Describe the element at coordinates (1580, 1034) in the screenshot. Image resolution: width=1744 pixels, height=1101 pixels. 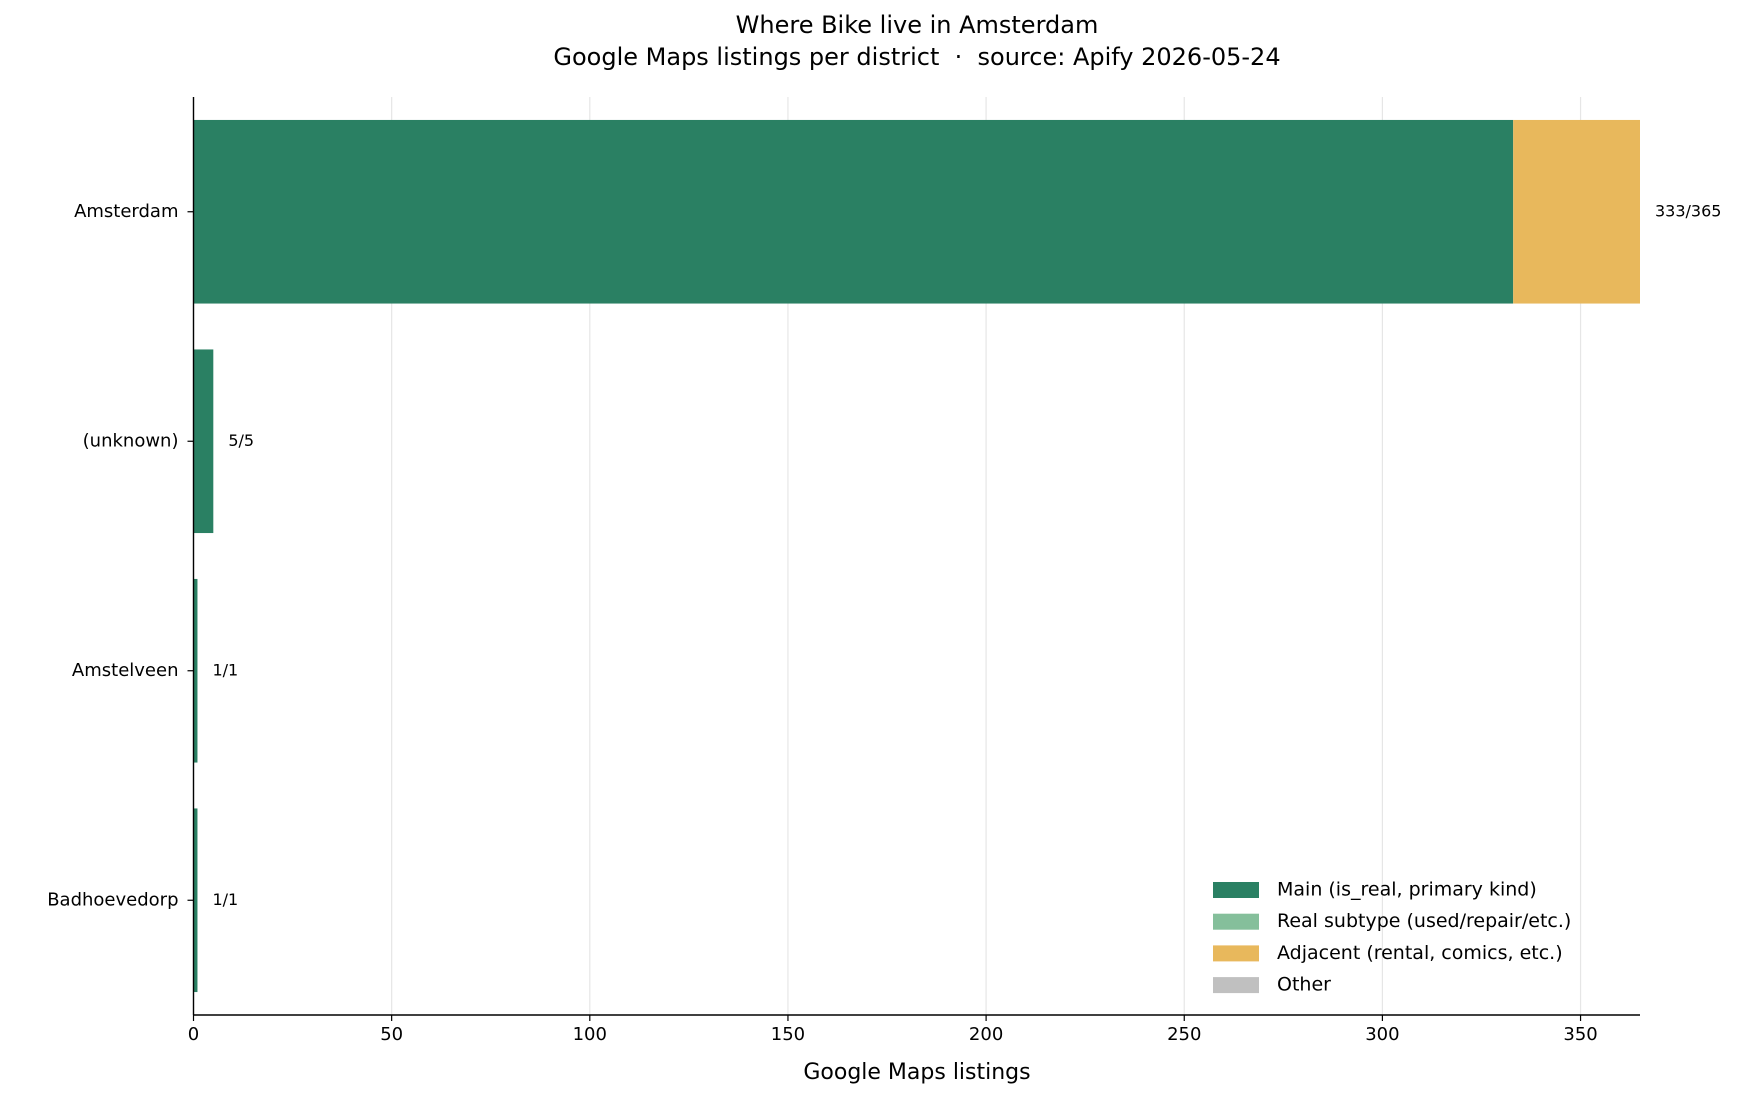
I see `x-tick-label: 350` at that location.